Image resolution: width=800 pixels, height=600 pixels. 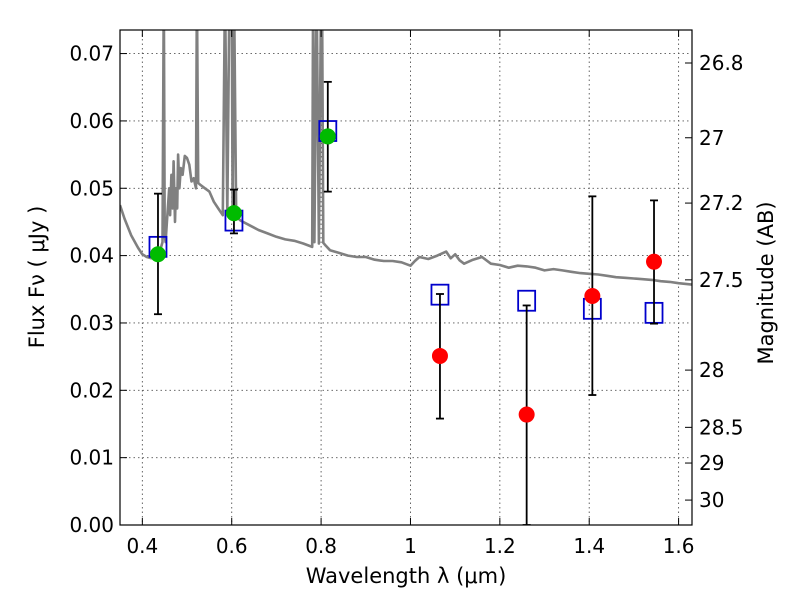 What do you see at coordinates (91, 323) in the screenshot?
I see `y-tick-label: 0.03` at bounding box center [91, 323].